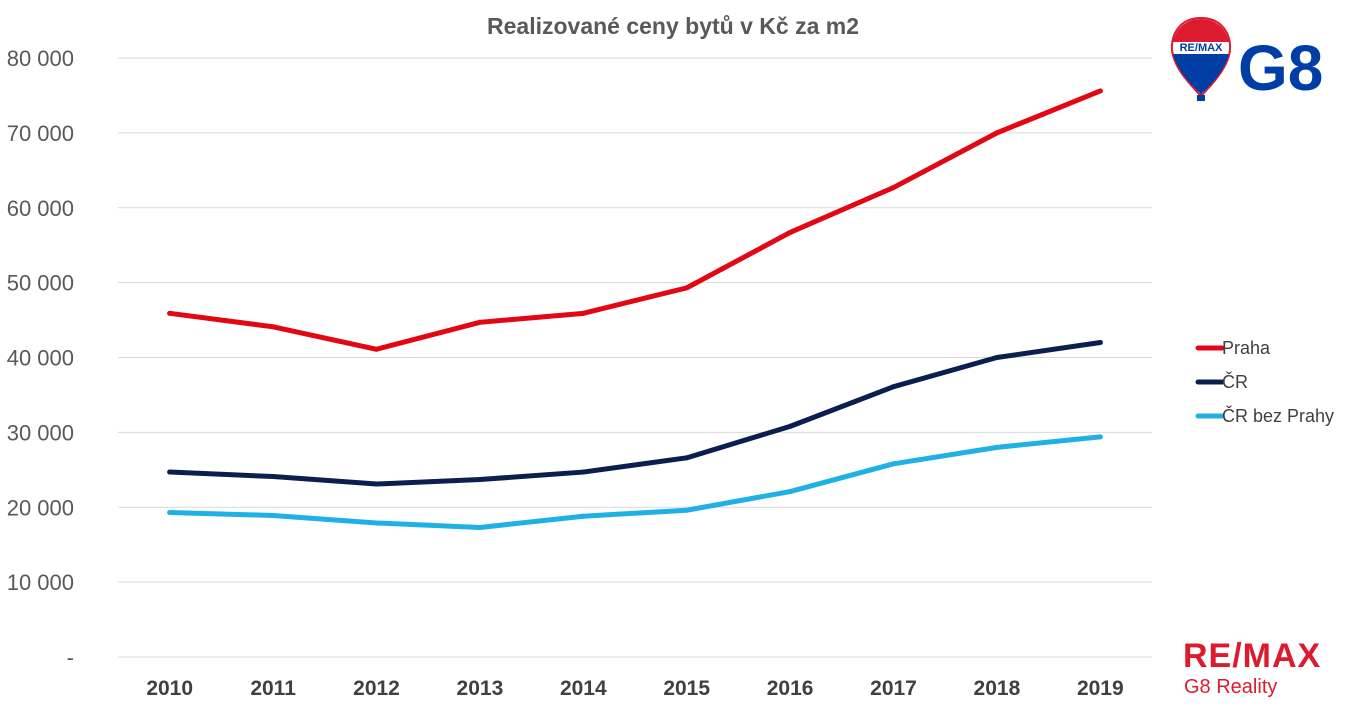 The height and width of the screenshot is (706, 1349). What do you see at coordinates (40, 283) in the screenshot?
I see `y-tick-label: 50 000` at bounding box center [40, 283].